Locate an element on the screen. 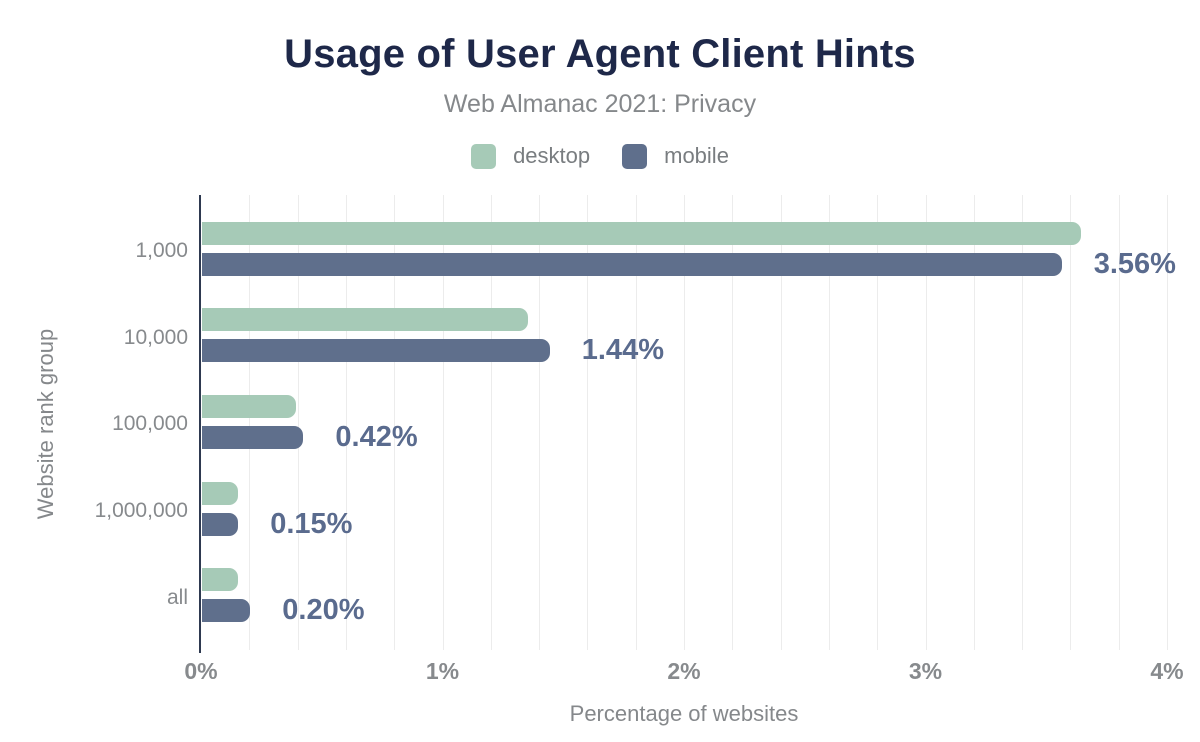  bar-line: 0.20% is located at coordinates (699, 610).